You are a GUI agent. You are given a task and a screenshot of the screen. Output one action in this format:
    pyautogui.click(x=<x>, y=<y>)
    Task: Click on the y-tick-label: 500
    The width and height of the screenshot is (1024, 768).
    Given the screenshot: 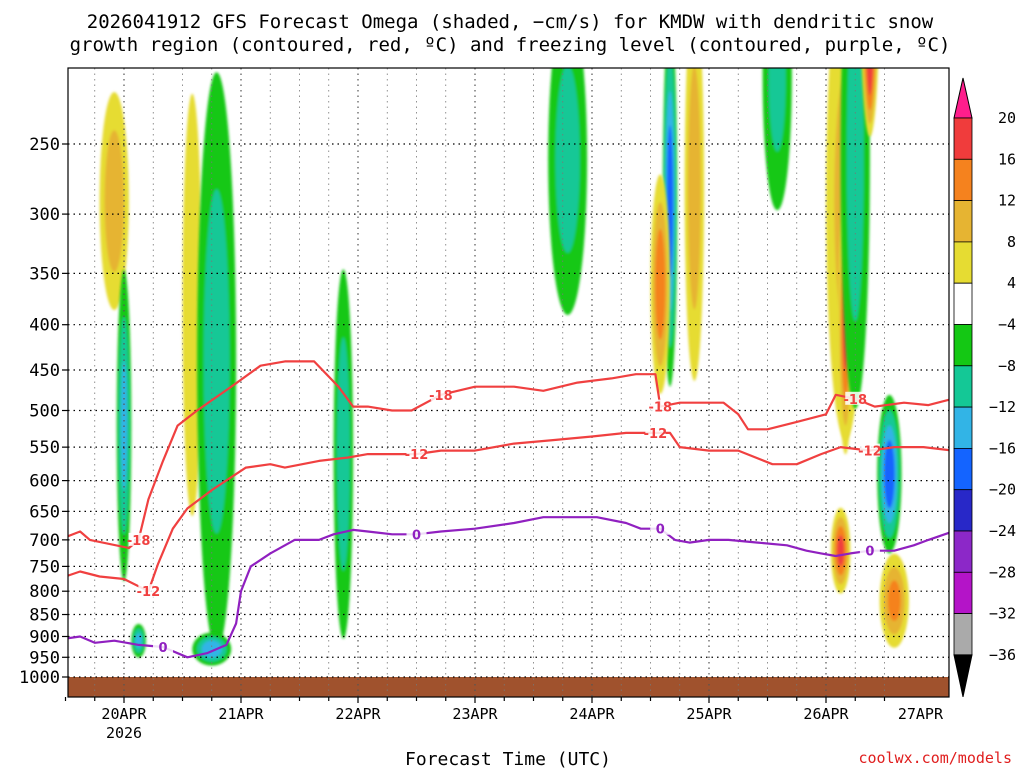 What is the action you would take?
    pyautogui.click(x=44, y=412)
    